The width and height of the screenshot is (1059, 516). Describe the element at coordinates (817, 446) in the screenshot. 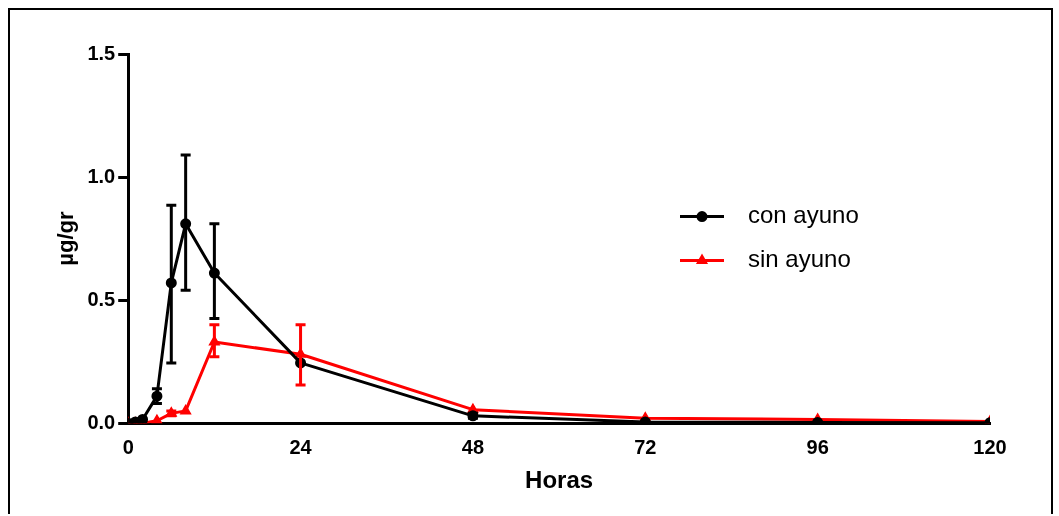

I see `x-tick-label: 96` at that location.